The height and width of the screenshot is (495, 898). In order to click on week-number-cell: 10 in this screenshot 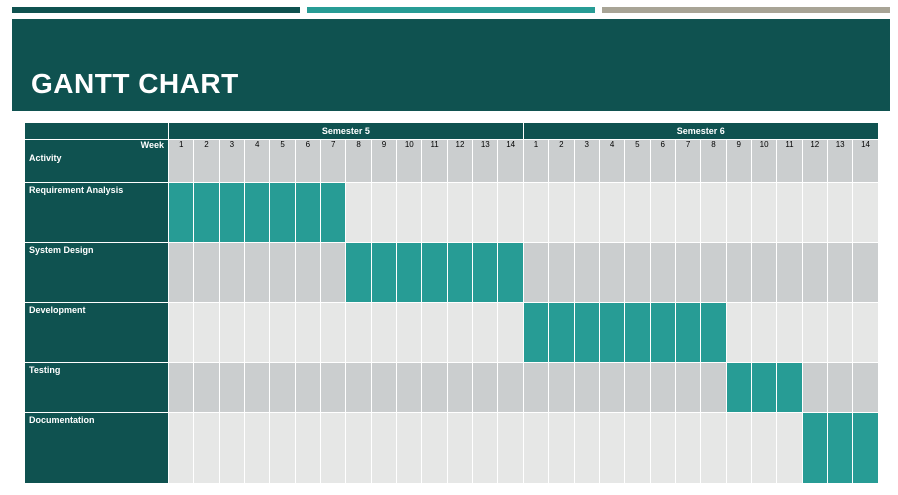, I will do `click(764, 161)`.